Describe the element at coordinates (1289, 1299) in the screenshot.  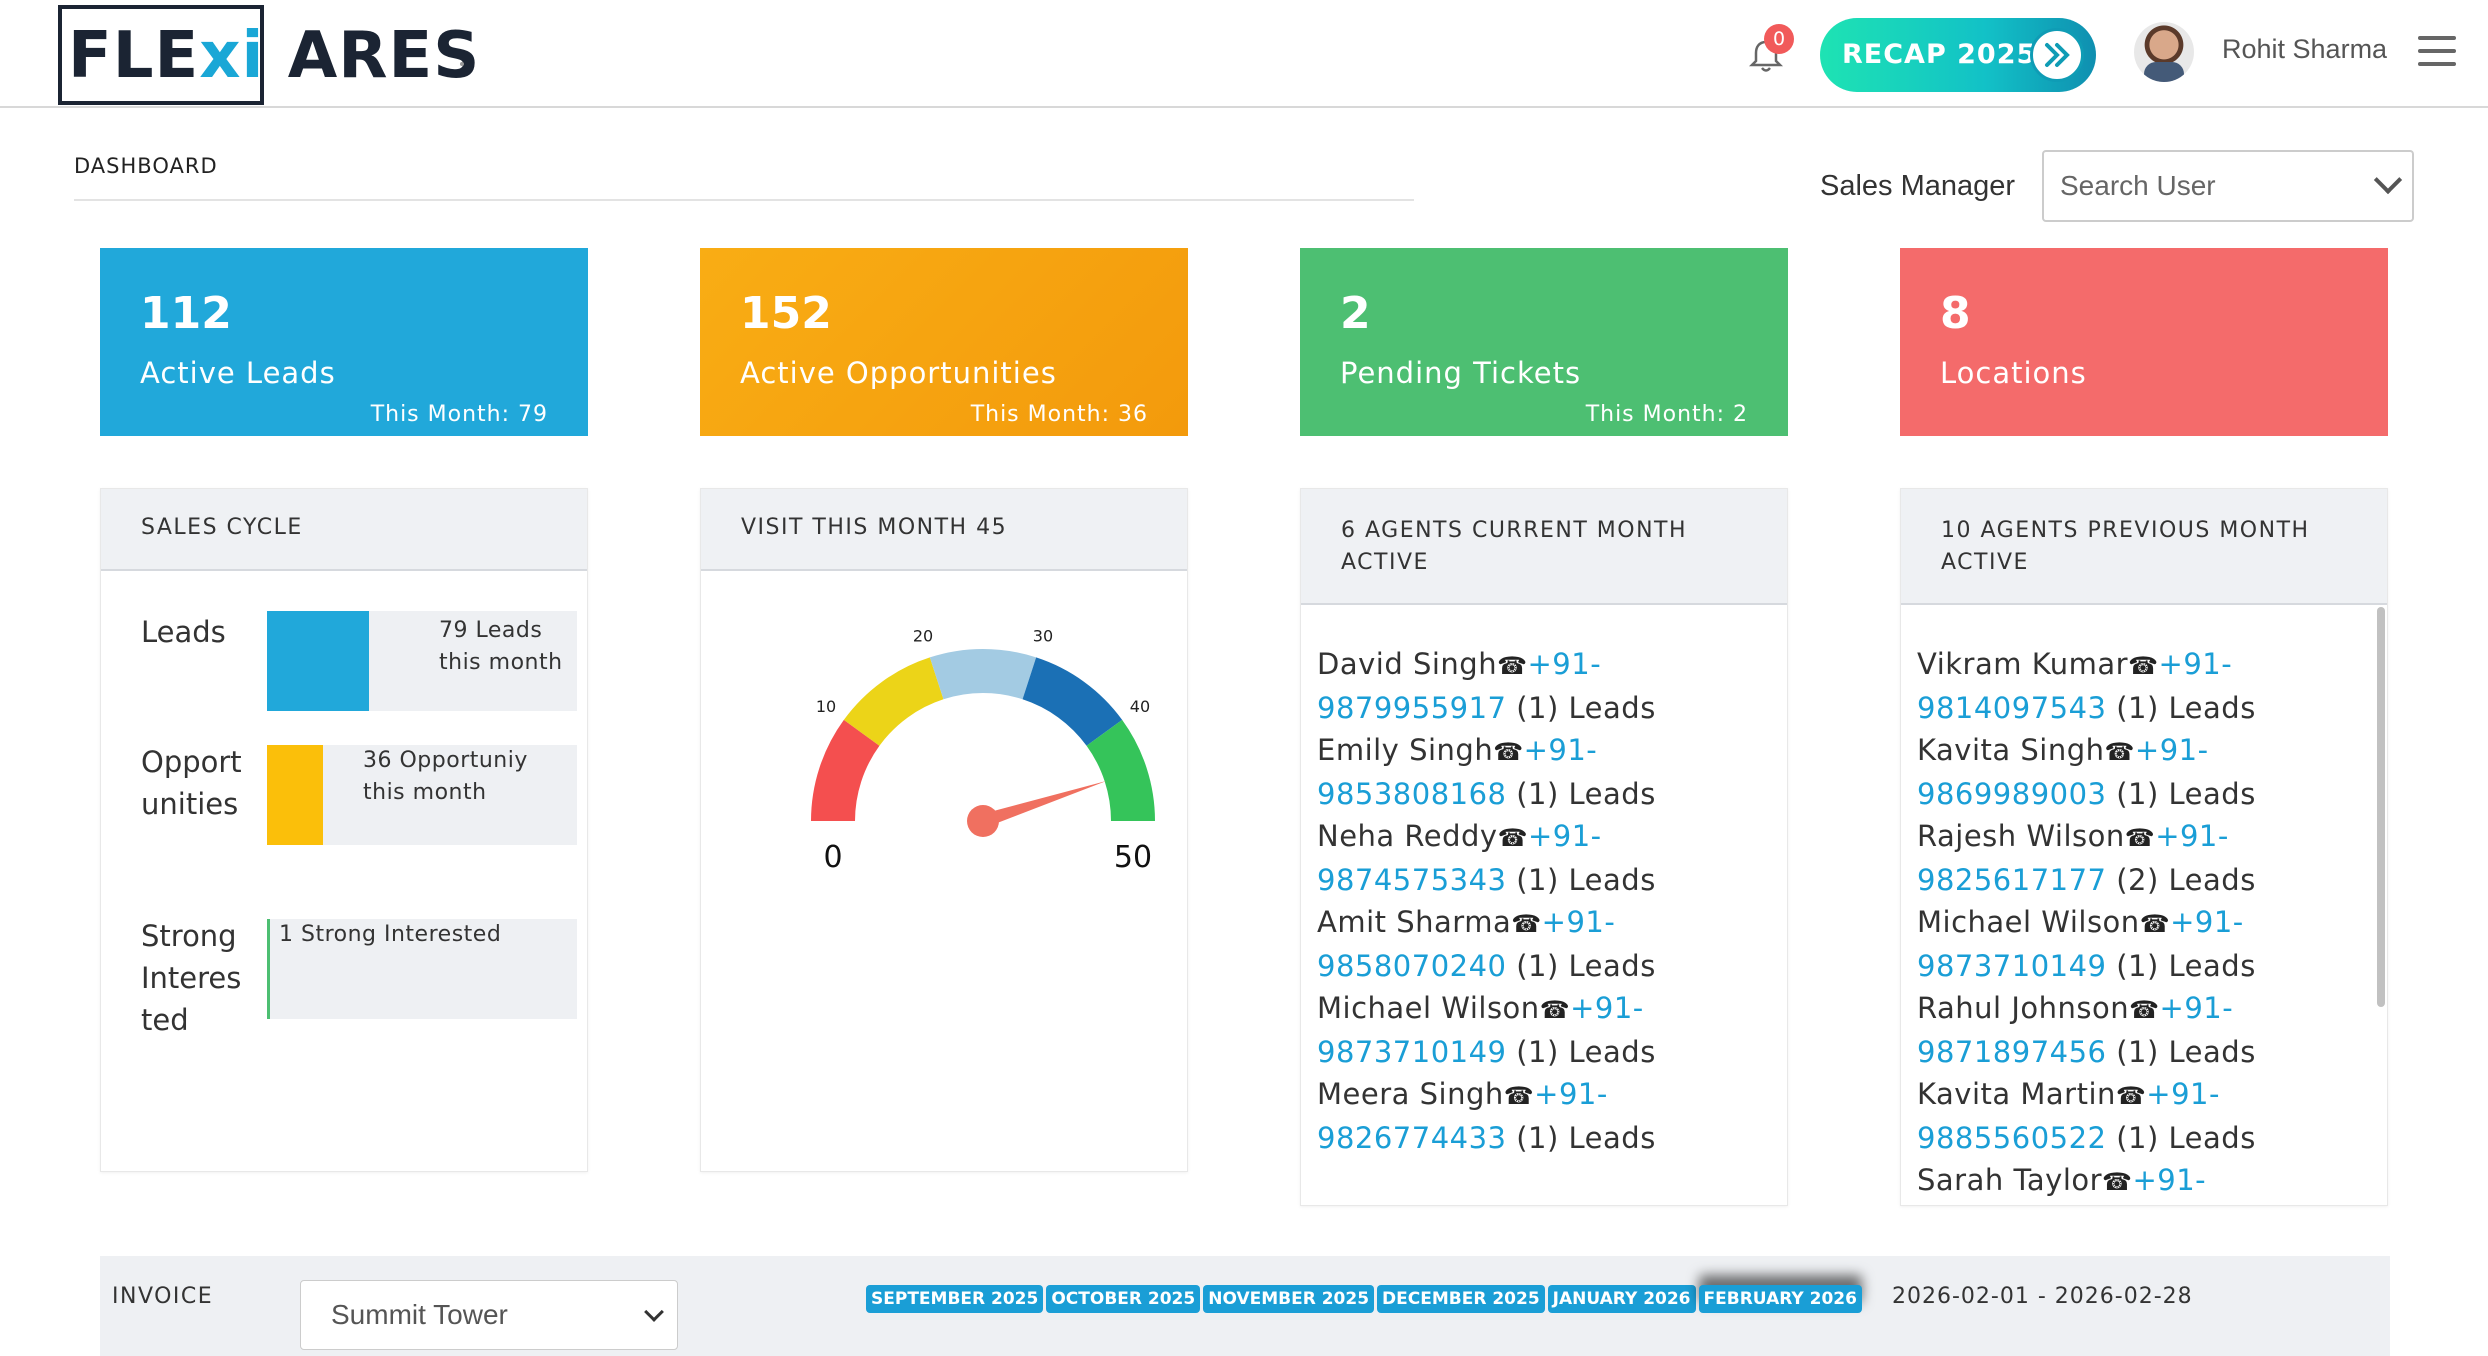
I see `month-tab: NOVEMBER 2025` at that location.